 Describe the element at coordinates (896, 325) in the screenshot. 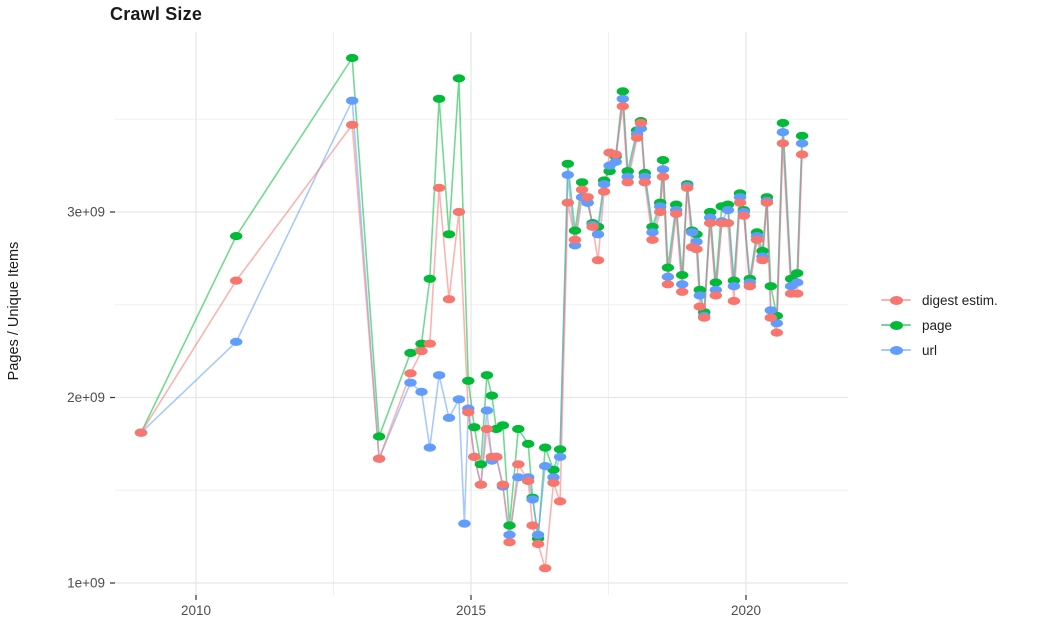

I see `page-series-swatch-icon` at that location.